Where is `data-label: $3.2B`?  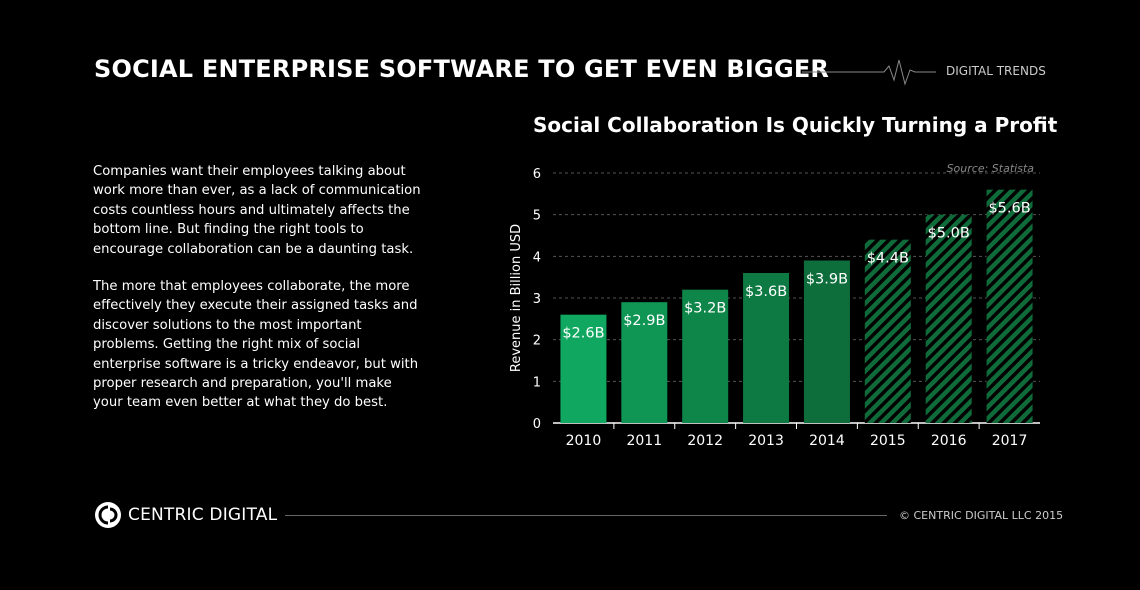
data-label: $3.2B is located at coordinates (705, 309).